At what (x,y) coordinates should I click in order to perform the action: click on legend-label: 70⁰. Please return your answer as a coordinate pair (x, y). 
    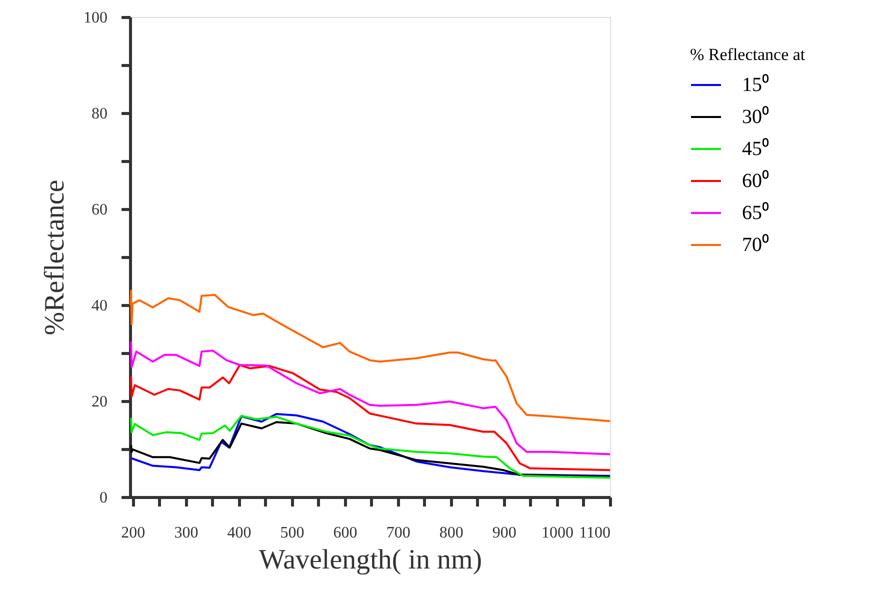
    Looking at the image, I should click on (755, 244).